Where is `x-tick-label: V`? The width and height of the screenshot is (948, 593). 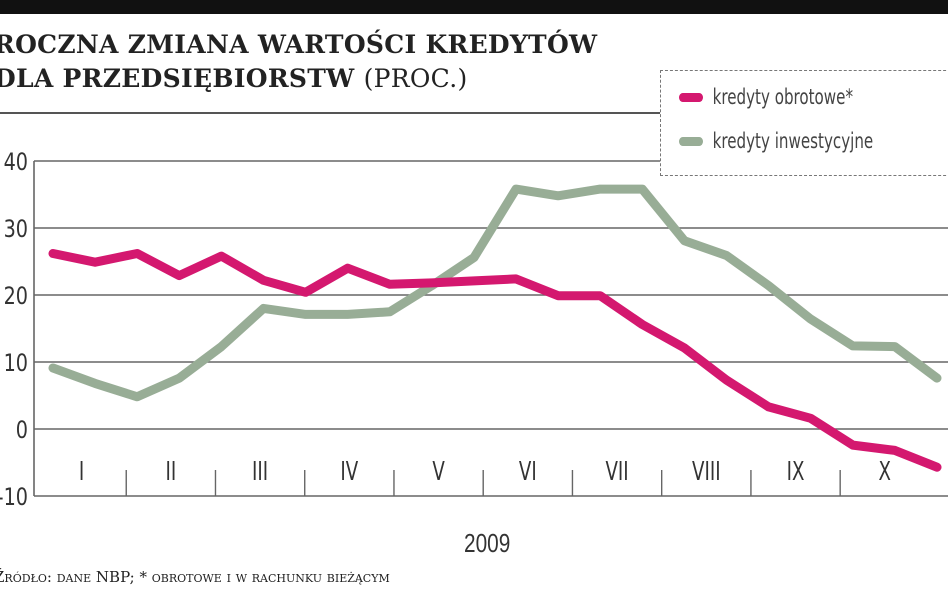
x-tick-label: V is located at coordinates (438, 472).